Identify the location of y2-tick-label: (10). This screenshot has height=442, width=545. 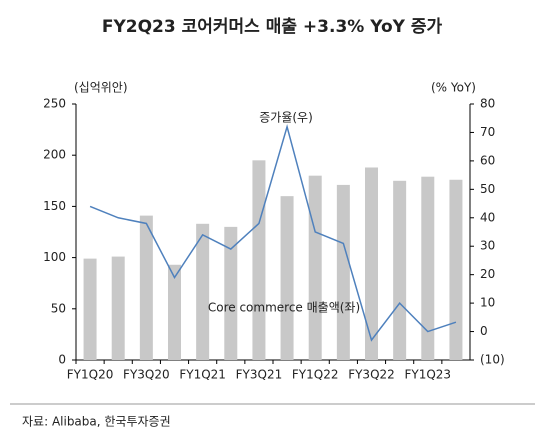
(492, 360).